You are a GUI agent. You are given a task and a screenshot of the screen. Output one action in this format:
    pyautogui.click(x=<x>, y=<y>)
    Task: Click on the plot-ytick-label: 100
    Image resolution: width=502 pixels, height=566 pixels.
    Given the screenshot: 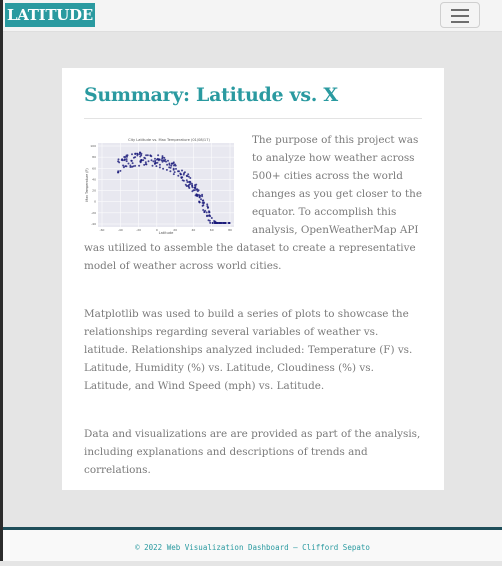 What is the action you would take?
    pyautogui.click(x=93, y=146)
    